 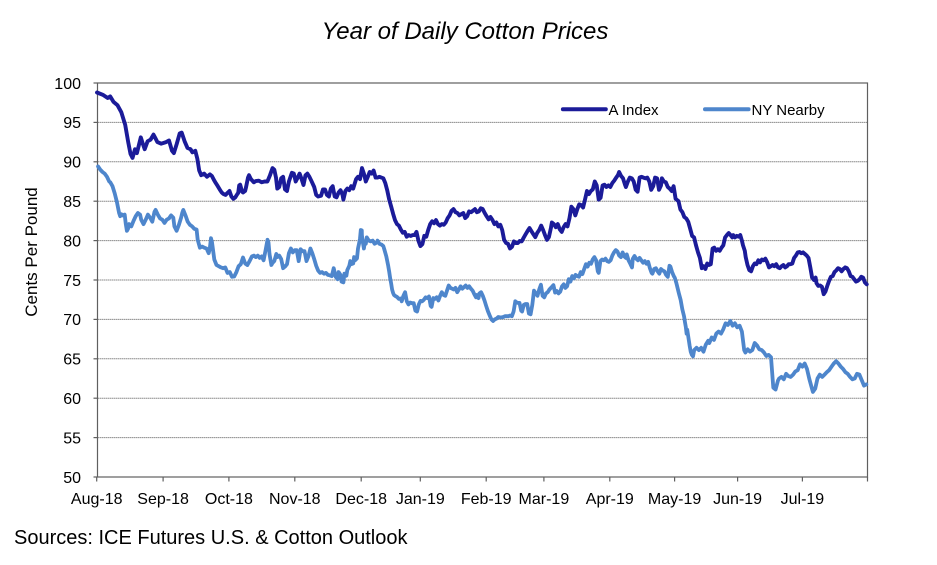 What do you see at coordinates (544, 499) in the screenshot?
I see `svg-text: Mar-19` at bounding box center [544, 499].